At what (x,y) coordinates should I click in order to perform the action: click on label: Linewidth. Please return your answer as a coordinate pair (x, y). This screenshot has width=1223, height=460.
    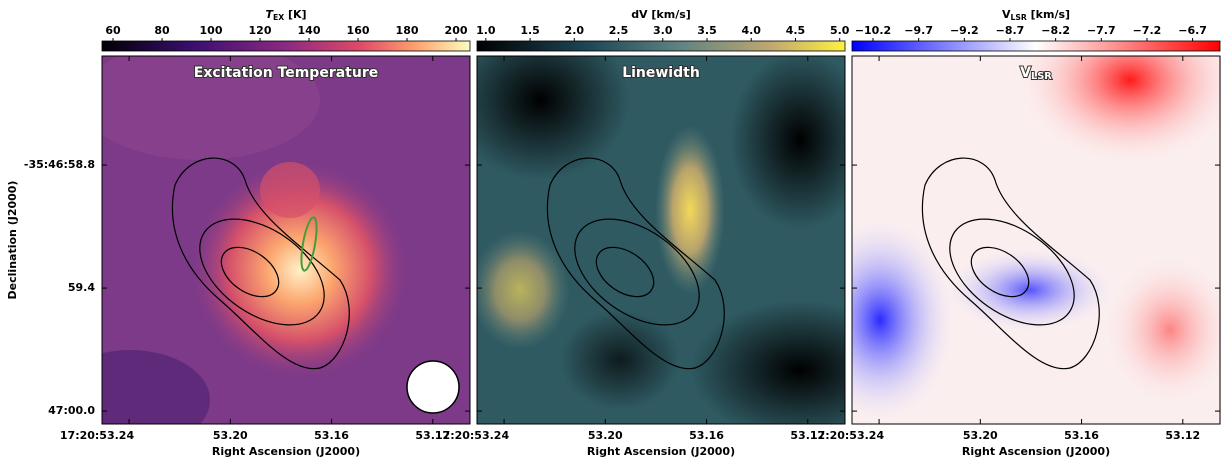
    Looking at the image, I should click on (661, 73).